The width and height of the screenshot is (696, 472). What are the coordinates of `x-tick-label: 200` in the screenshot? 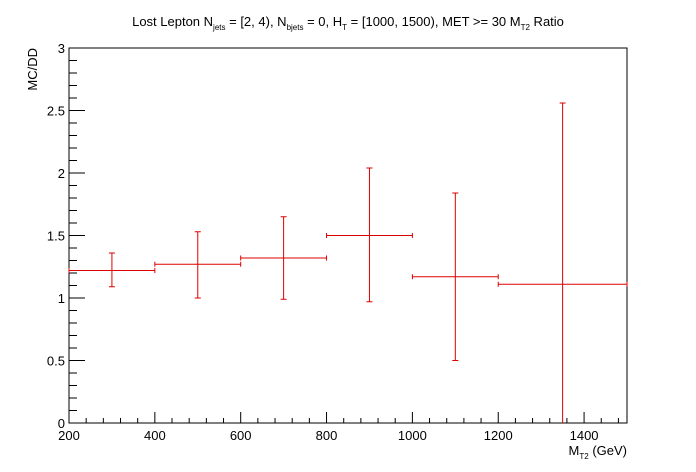 It's located at (69, 435).